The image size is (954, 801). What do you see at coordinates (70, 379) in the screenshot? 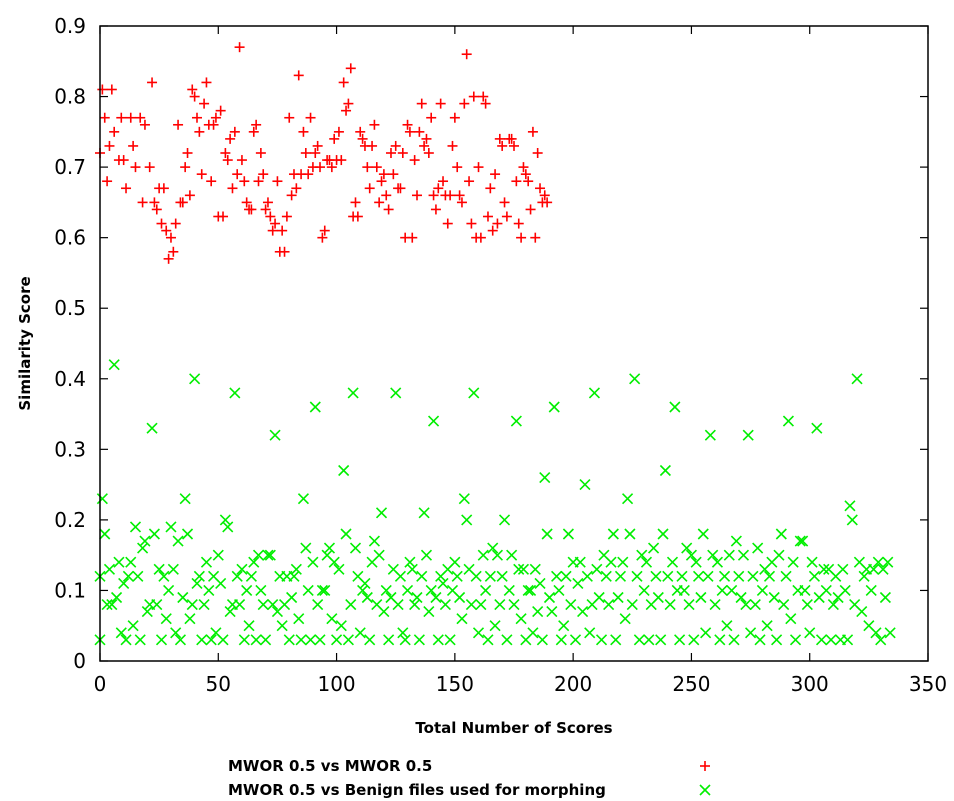
I see `y-tick-label: 0.4` at bounding box center [70, 379].